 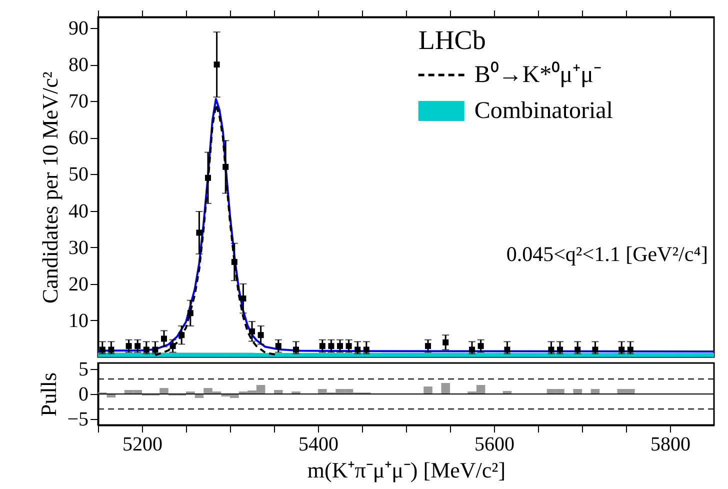 I want to click on y-tick-label: 80, so click(x=78, y=65).